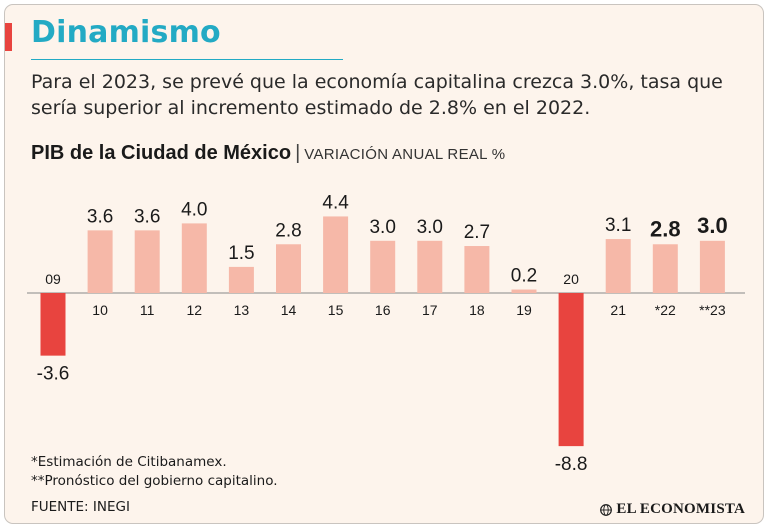  Describe the element at coordinates (606, 509) in the screenshot. I see `globe-icon` at that location.